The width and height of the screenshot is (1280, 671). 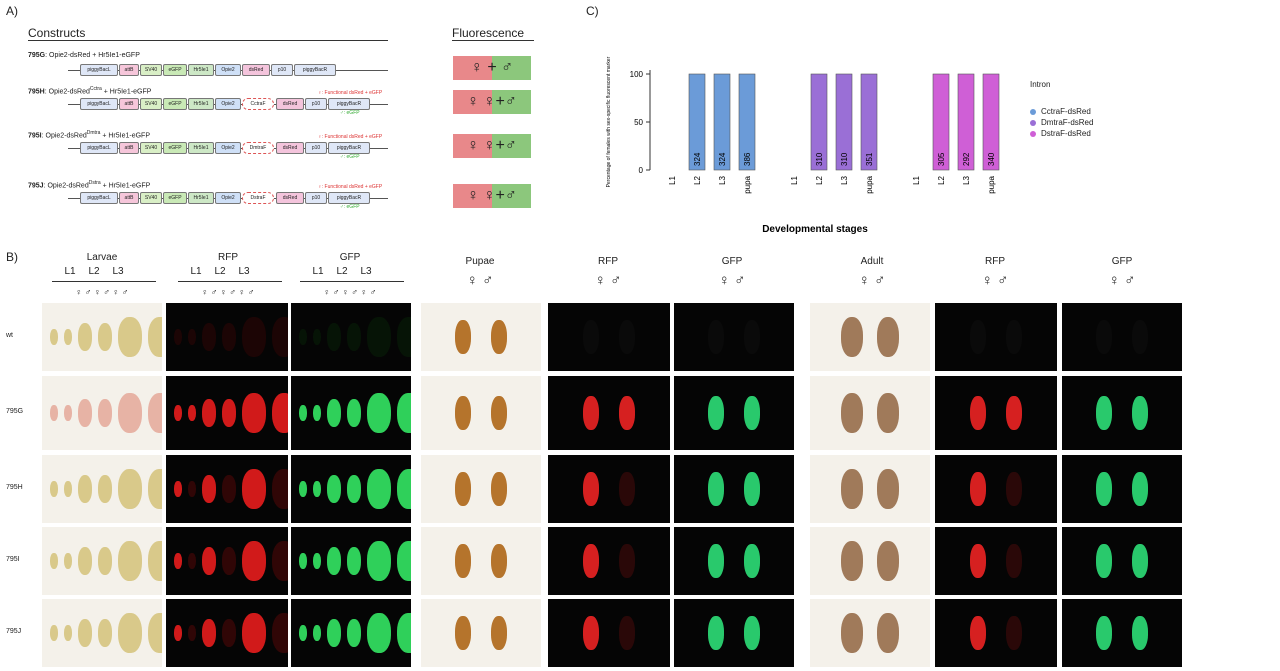 What do you see at coordinates (35, 136) in the screenshot?
I see `construct-id: 795I` at bounding box center [35, 136].